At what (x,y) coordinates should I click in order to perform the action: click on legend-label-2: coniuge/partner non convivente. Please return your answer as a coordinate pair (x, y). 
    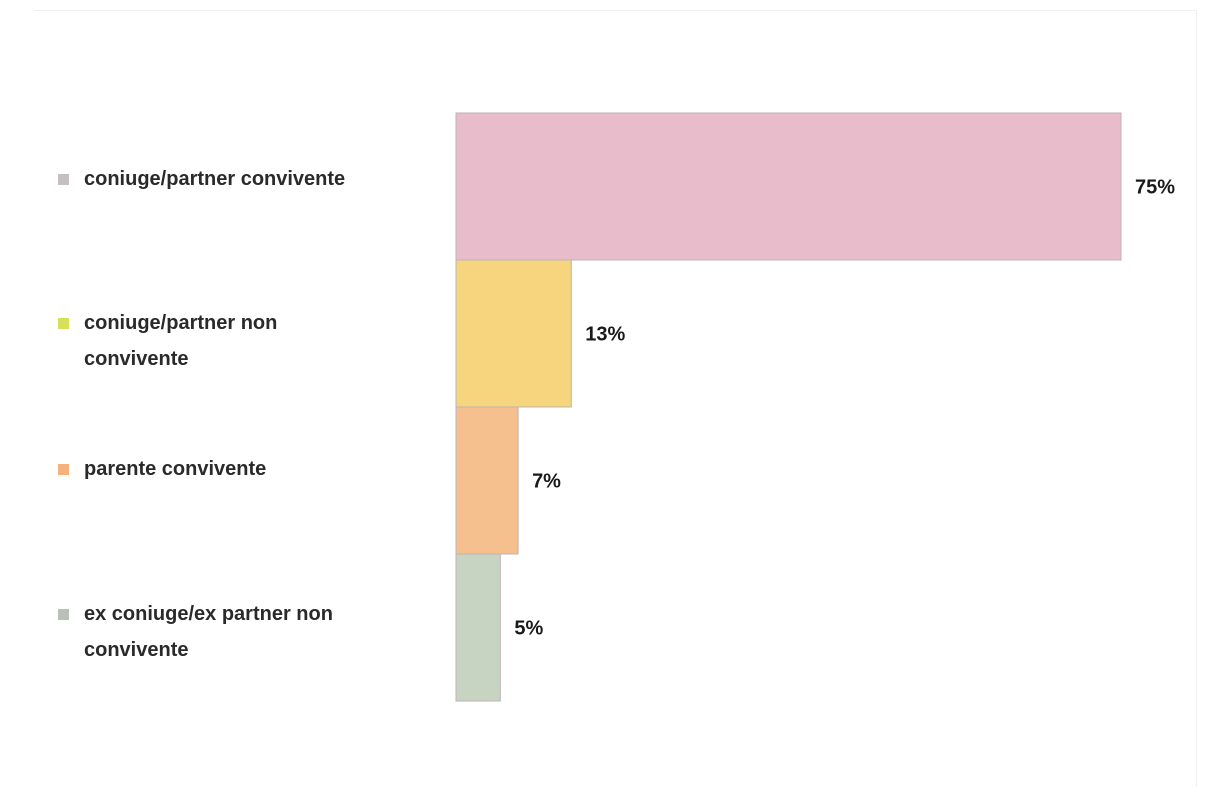
    Looking at the image, I should click on (180, 341).